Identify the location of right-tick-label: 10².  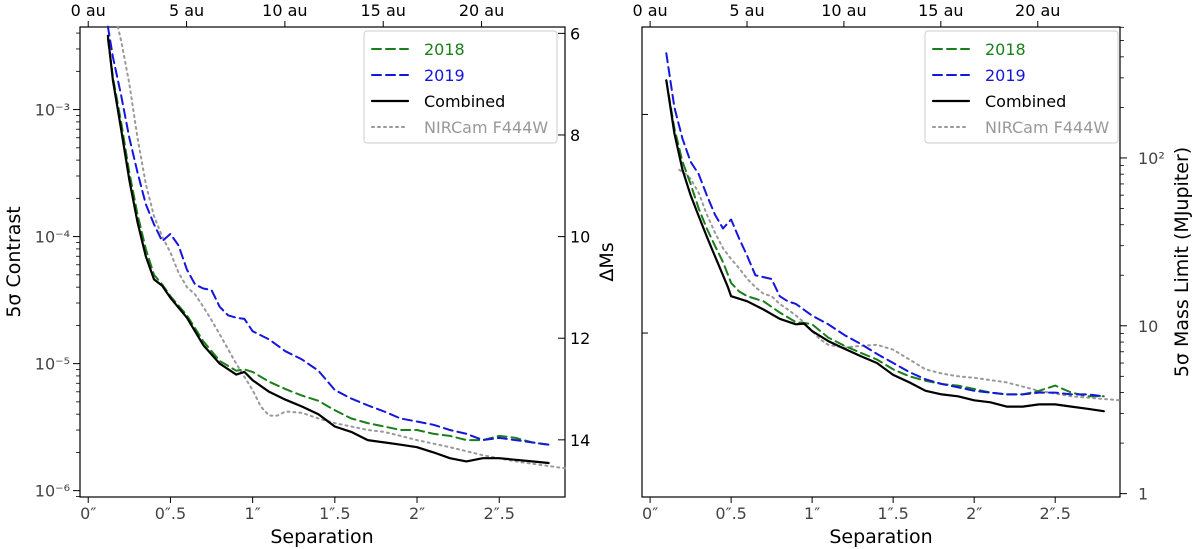
(1151, 158).